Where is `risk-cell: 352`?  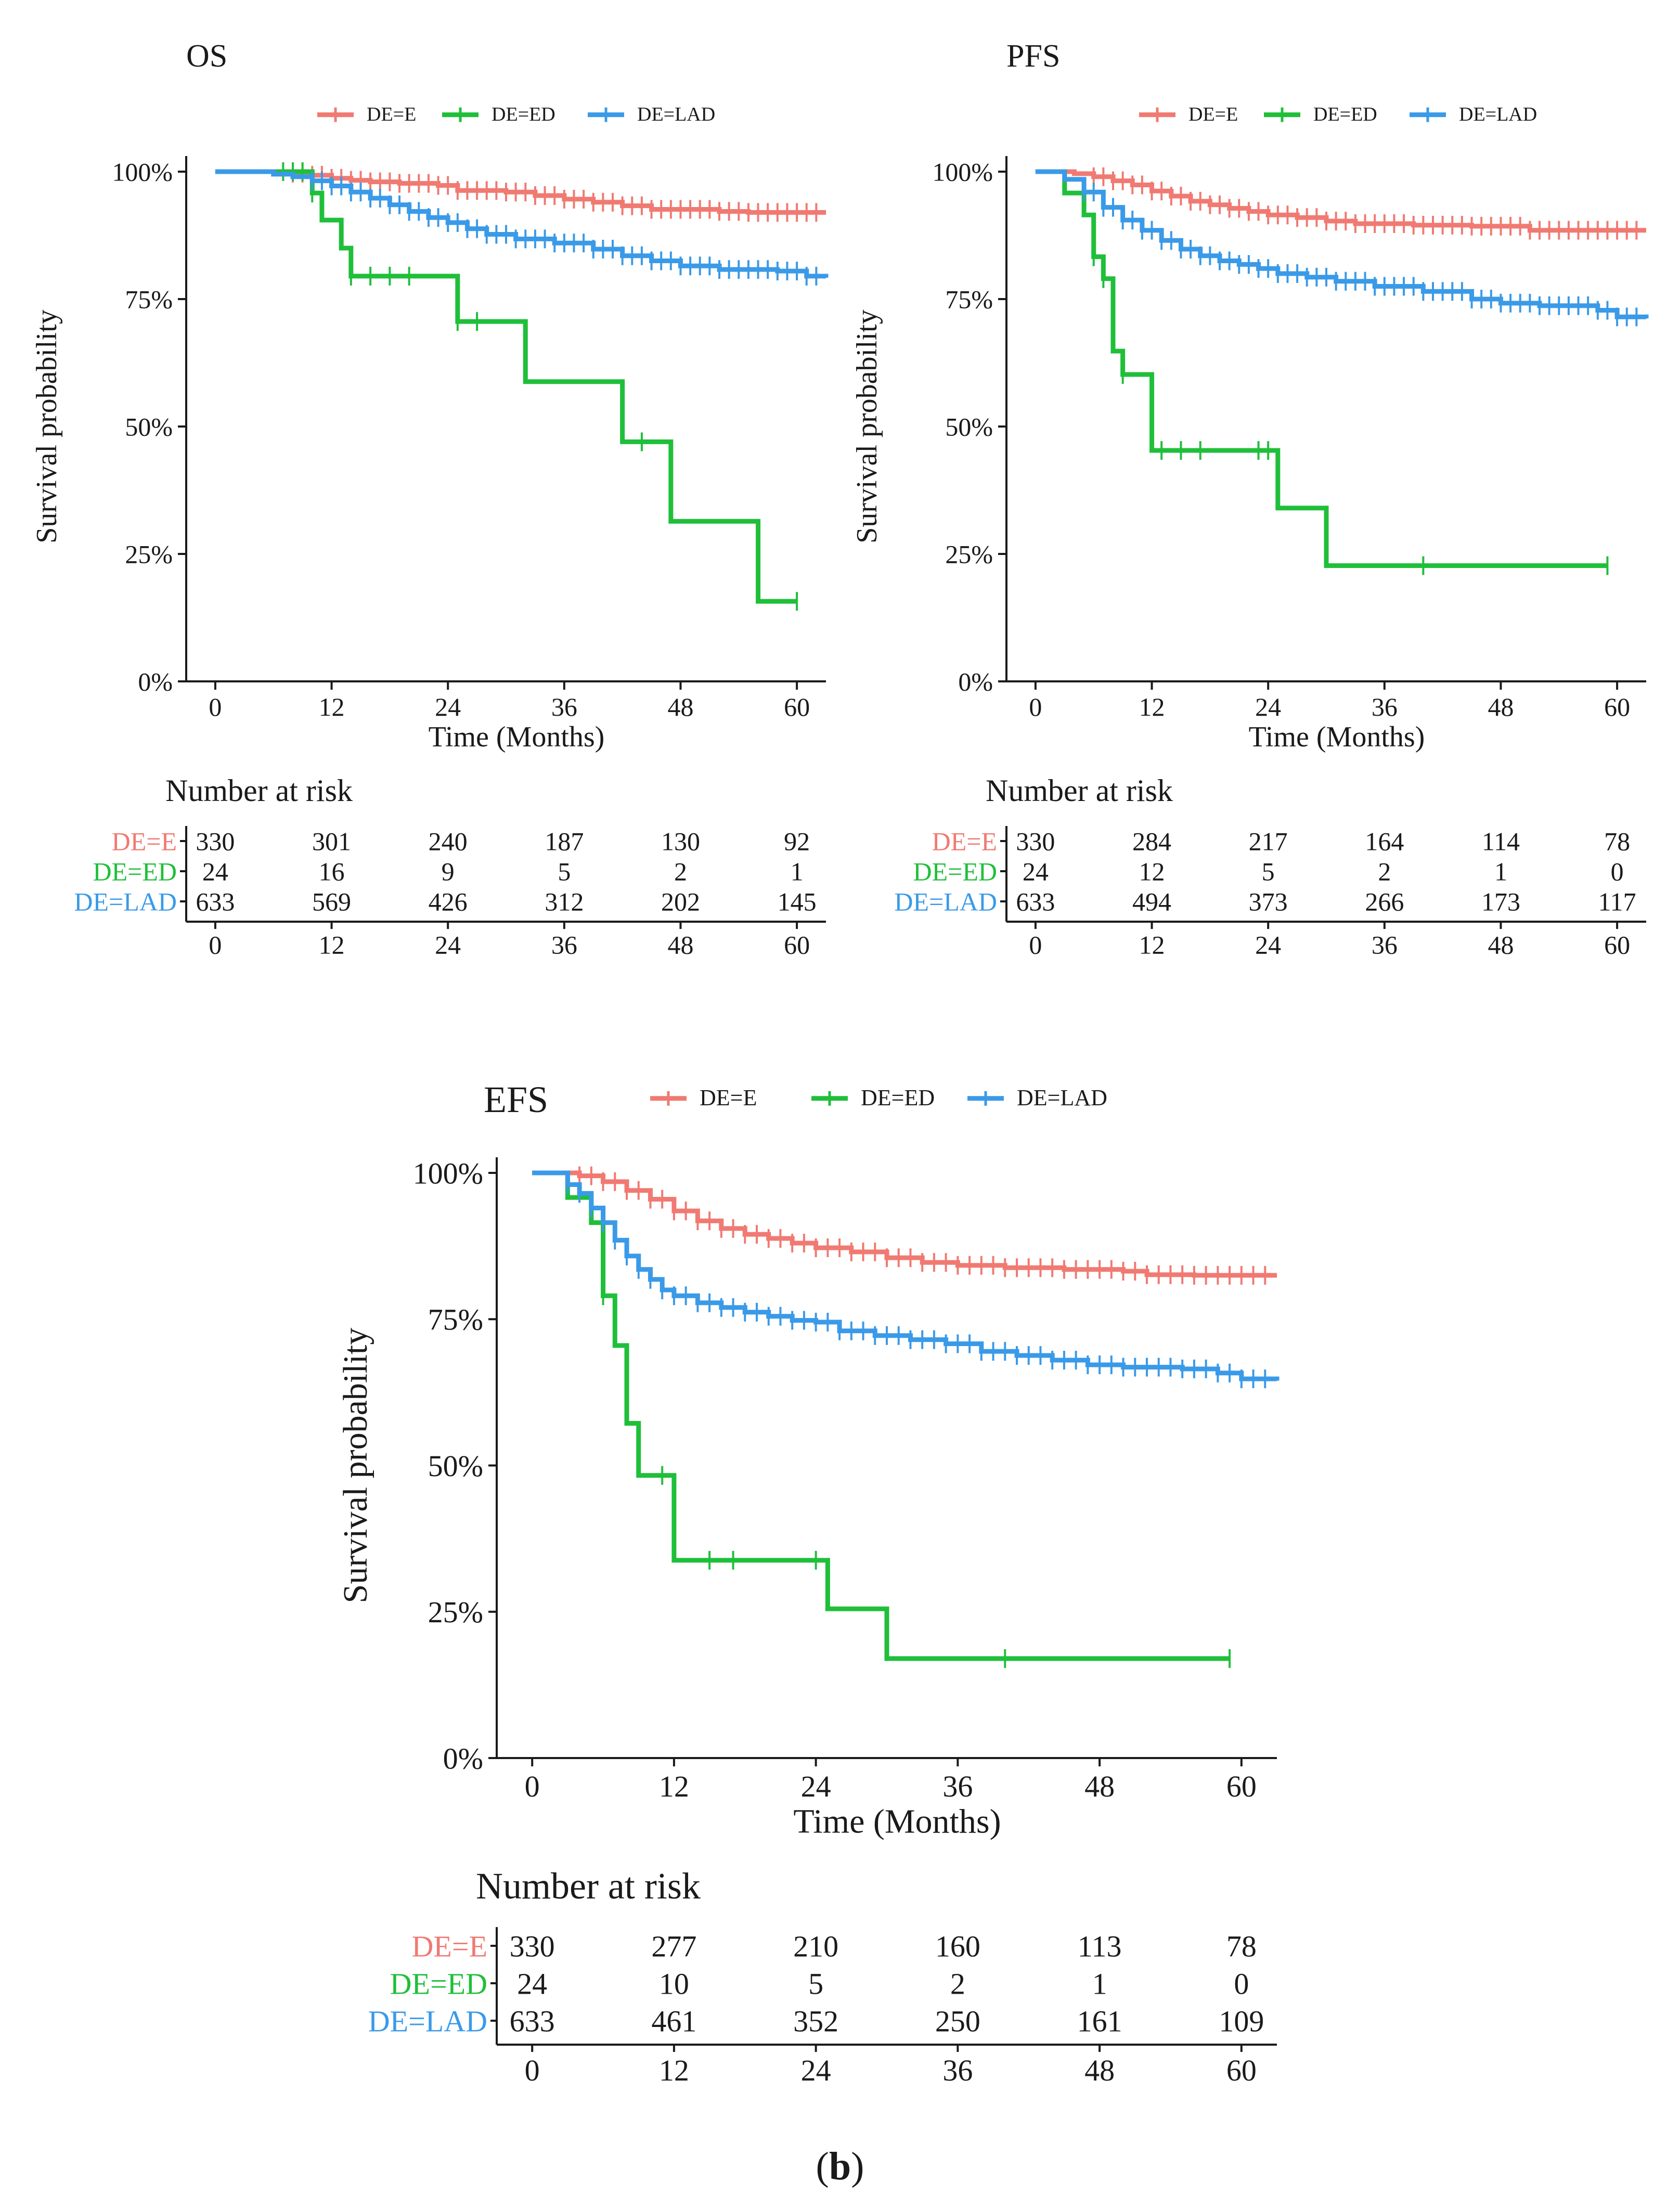
risk-cell: 352 is located at coordinates (816, 2021).